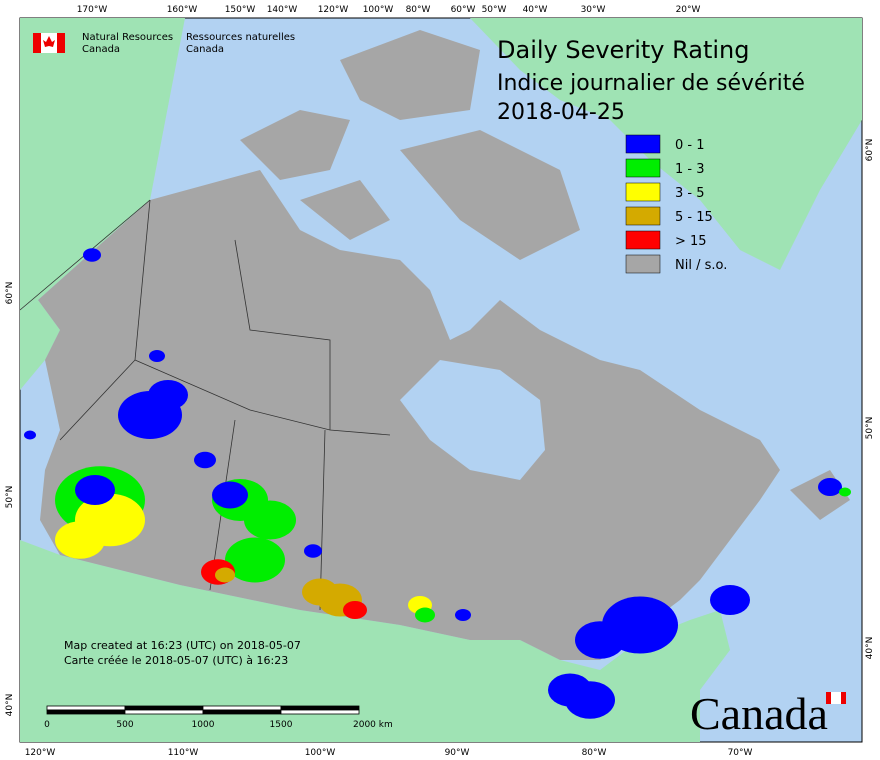 This screenshot has width=880, height=760. Describe the element at coordinates (10, 705) in the screenshot. I see `left-label: 40°N` at that location.